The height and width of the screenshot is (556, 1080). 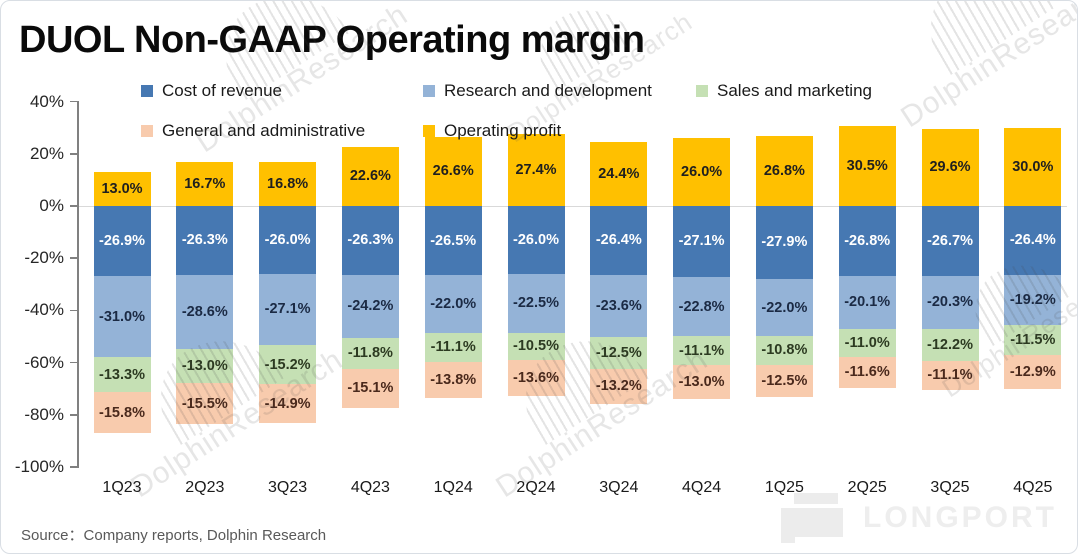 I want to click on bar-value-label: -26.7%, so click(x=950, y=240).